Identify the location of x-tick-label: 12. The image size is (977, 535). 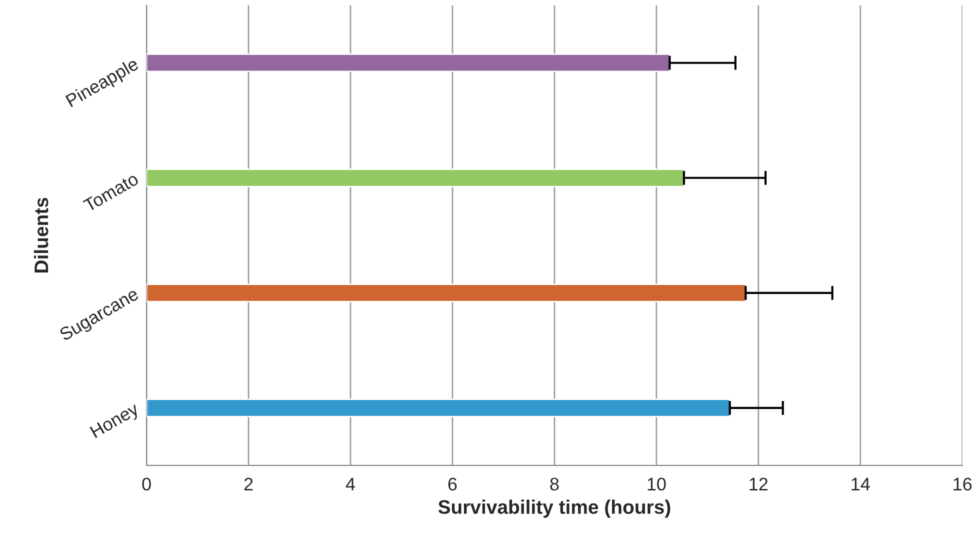
(759, 484).